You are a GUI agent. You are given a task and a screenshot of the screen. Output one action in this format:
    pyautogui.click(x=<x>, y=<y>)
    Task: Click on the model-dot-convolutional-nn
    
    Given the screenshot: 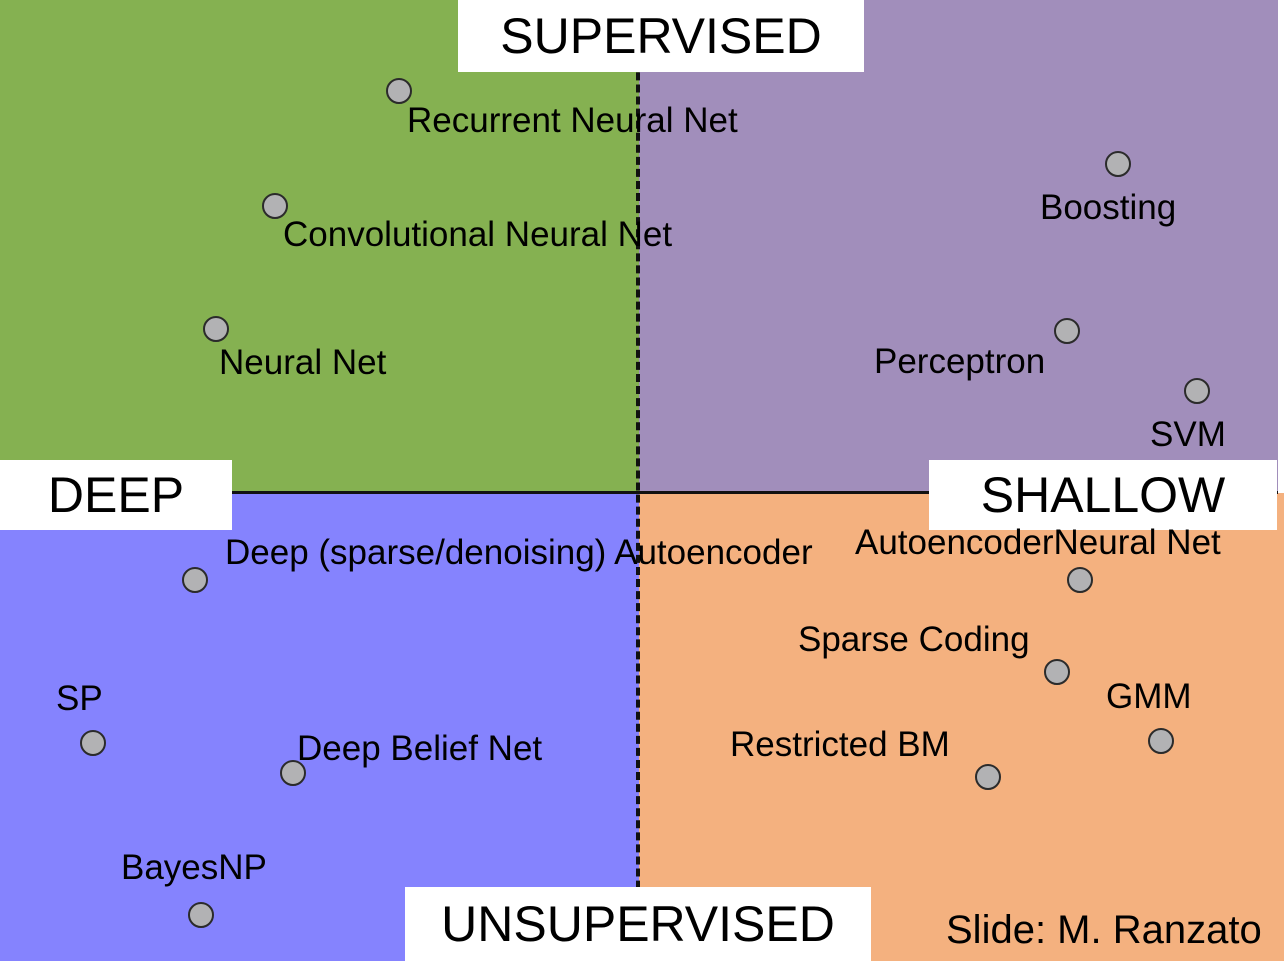 What is the action you would take?
    pyautogui.click(x=275, y=206)
    